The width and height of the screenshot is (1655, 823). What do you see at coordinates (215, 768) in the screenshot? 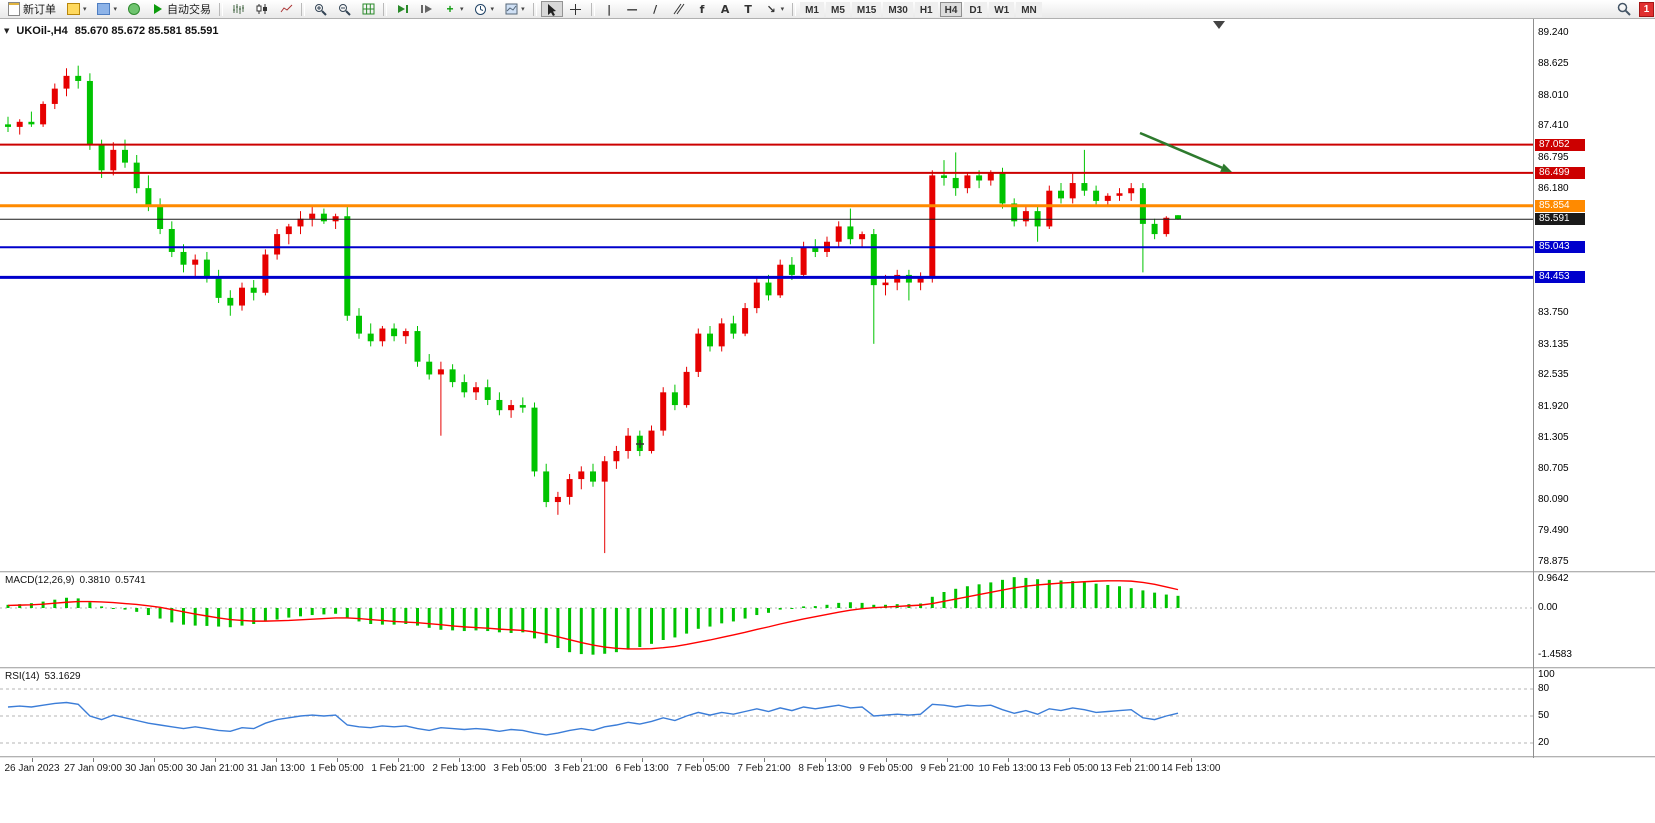
I see `time-axis-label: 30 Jan 21:00` at bounding box center [215, 768].